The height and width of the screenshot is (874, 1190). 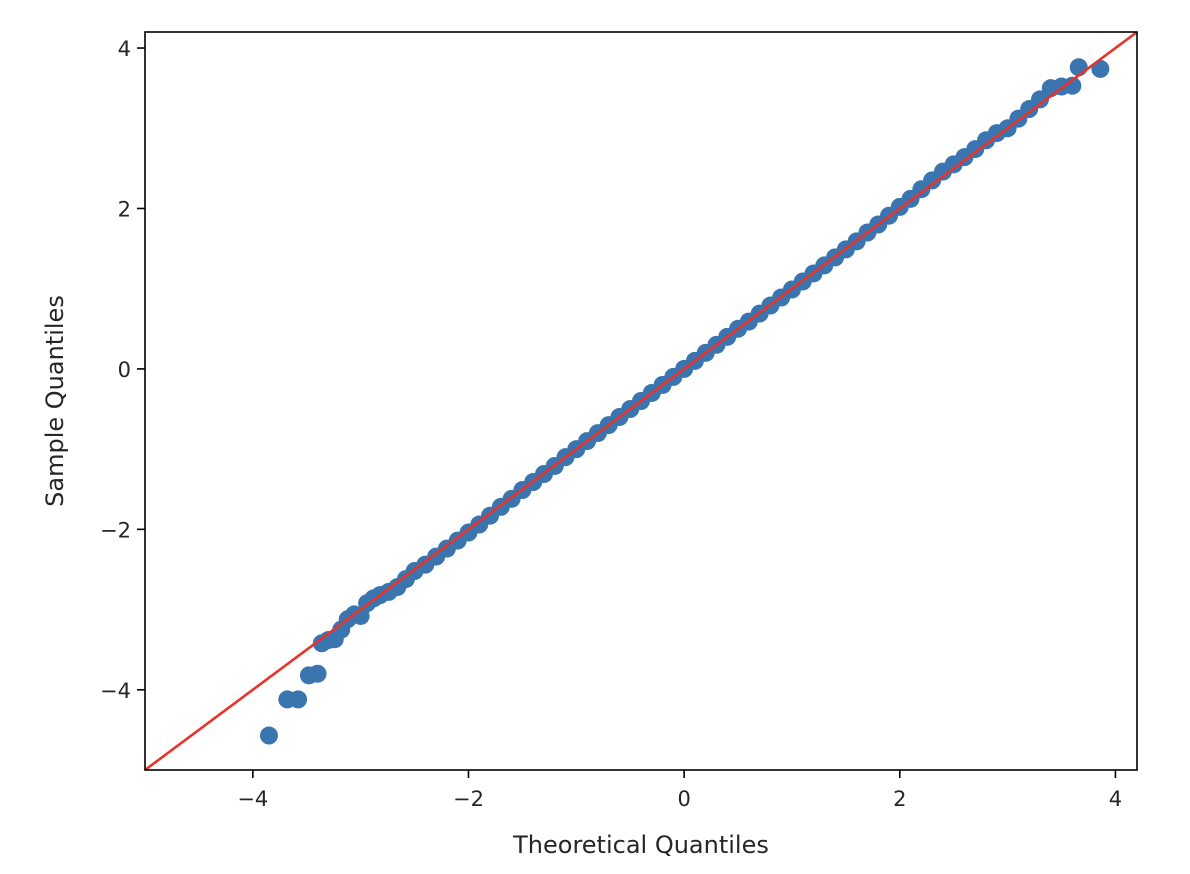 I want to click on x-axis-ticks: −4 −2 0 2 4, so click(x=679, y=790).